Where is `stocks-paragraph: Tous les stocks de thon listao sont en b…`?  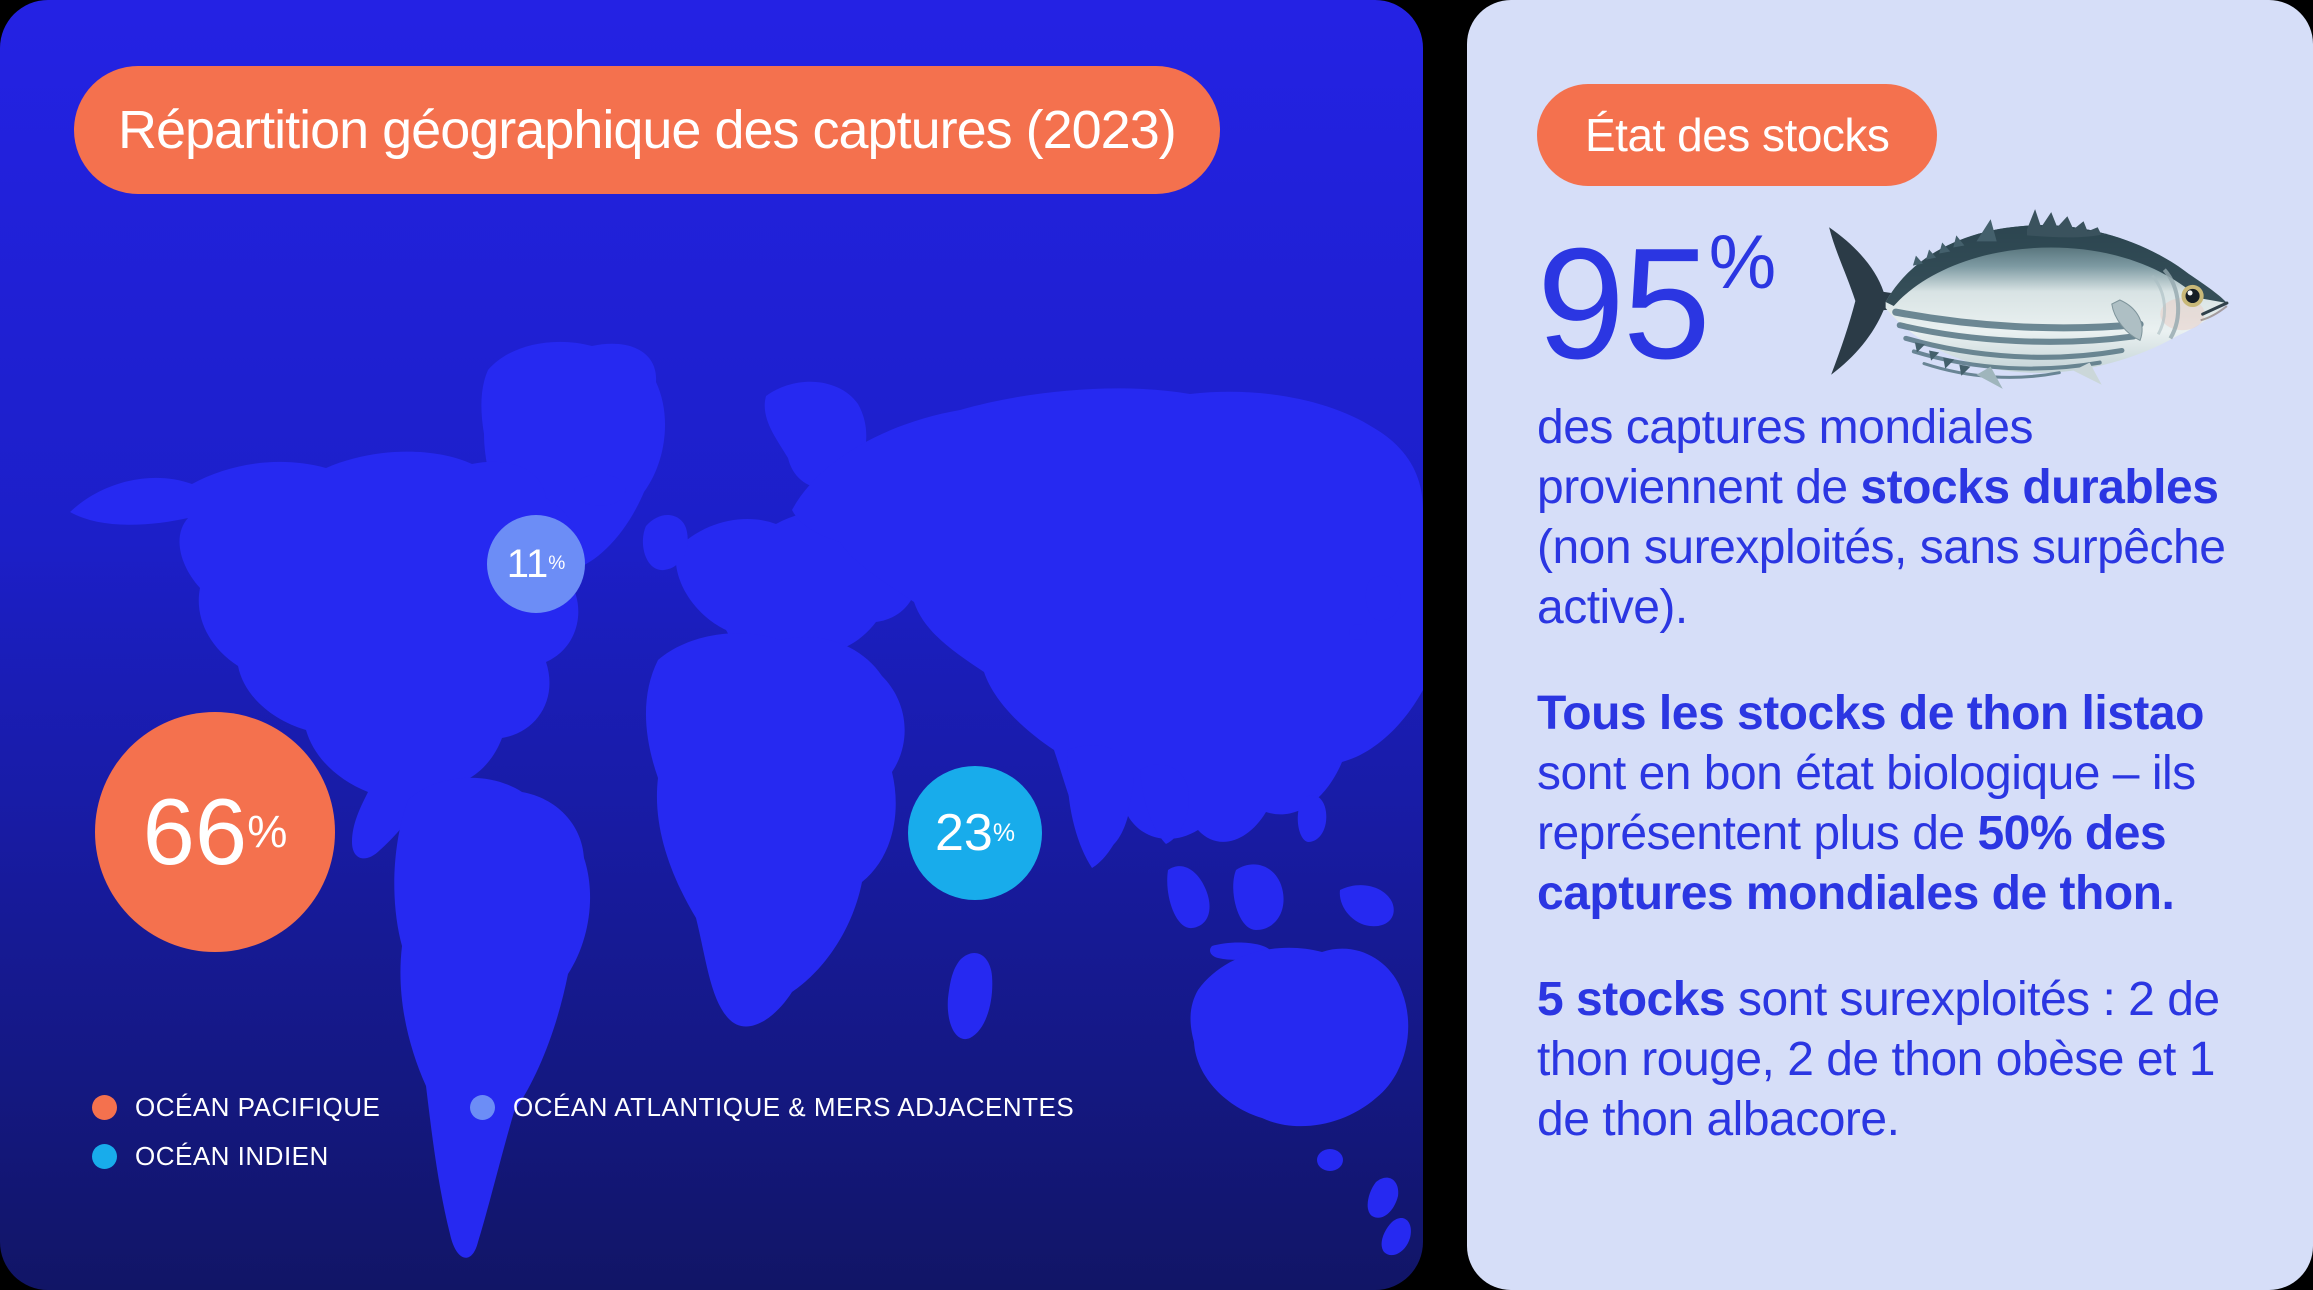
stocks-paragraph: Tous les stocks de thon listao sont en b… is located at coordinates (1870, 803).